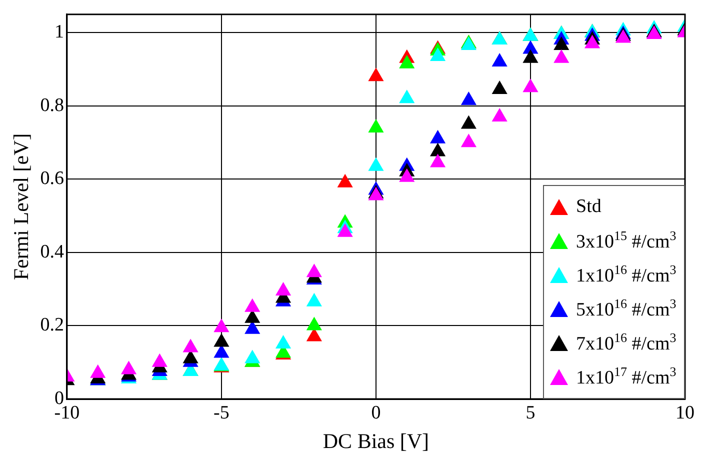 The width and height of the screenshot is (725, 457). What do you see at coordinates (59, 32) in the screenshot?
I see `y-tick-label: 1` at bounding box center [59, 32].